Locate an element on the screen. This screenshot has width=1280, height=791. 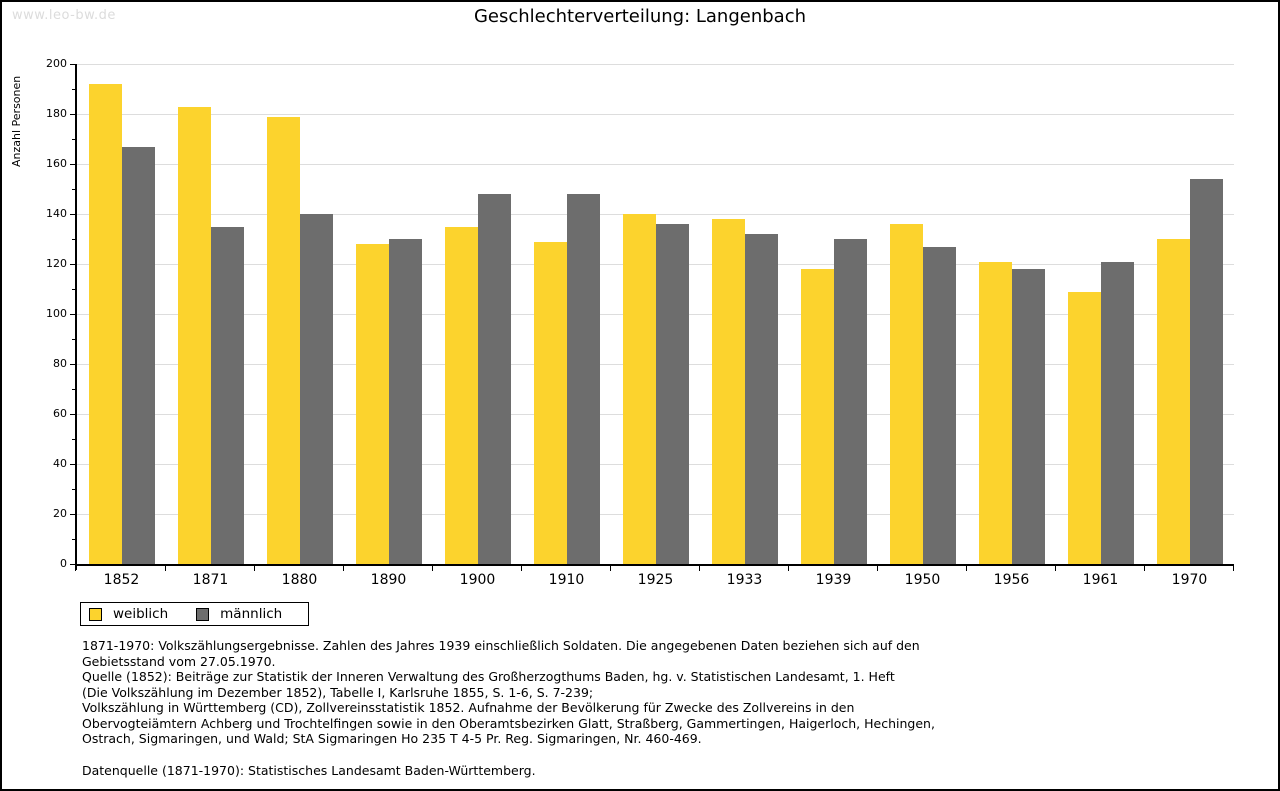
y-tick-label-20: 20 is located at coordinates (60, 513).